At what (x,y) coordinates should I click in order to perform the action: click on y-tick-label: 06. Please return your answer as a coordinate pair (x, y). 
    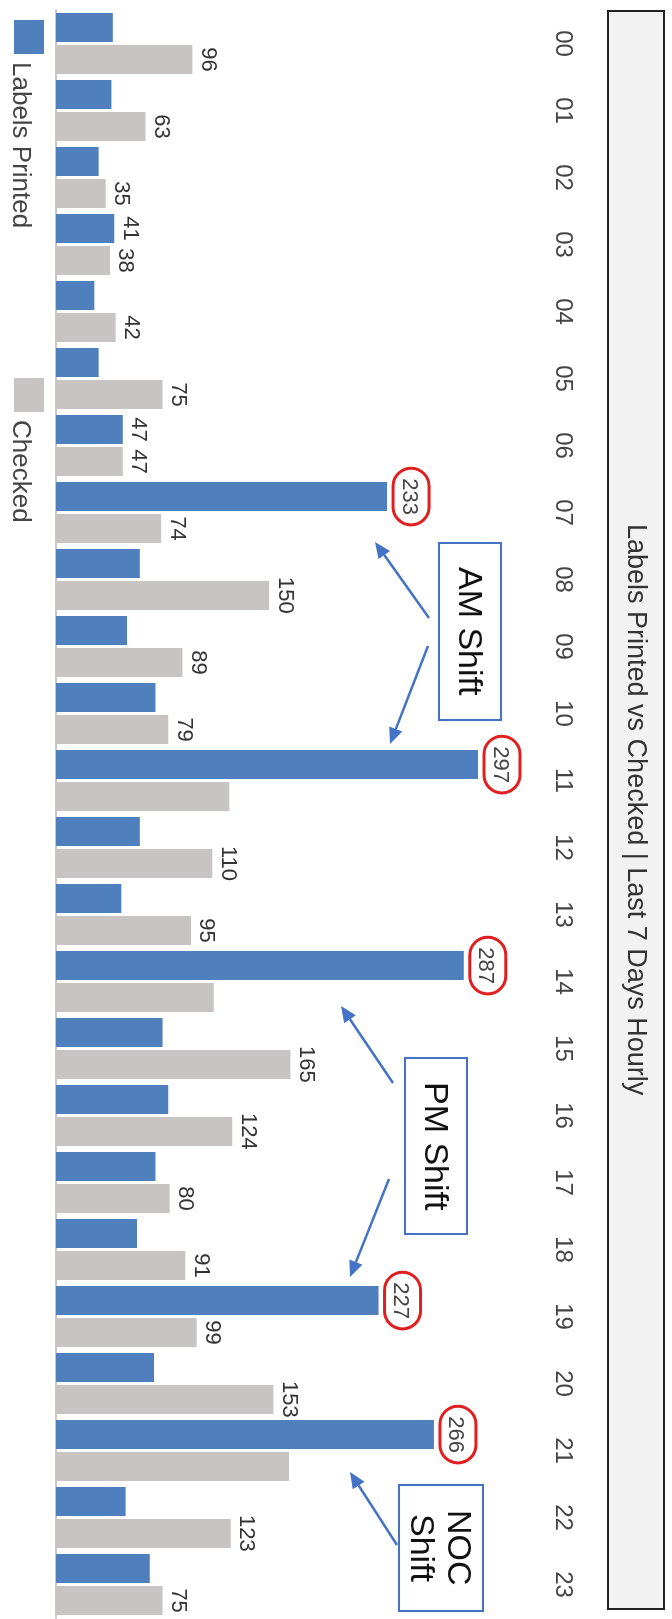
    Looking at the image, I should click on (564, 445).